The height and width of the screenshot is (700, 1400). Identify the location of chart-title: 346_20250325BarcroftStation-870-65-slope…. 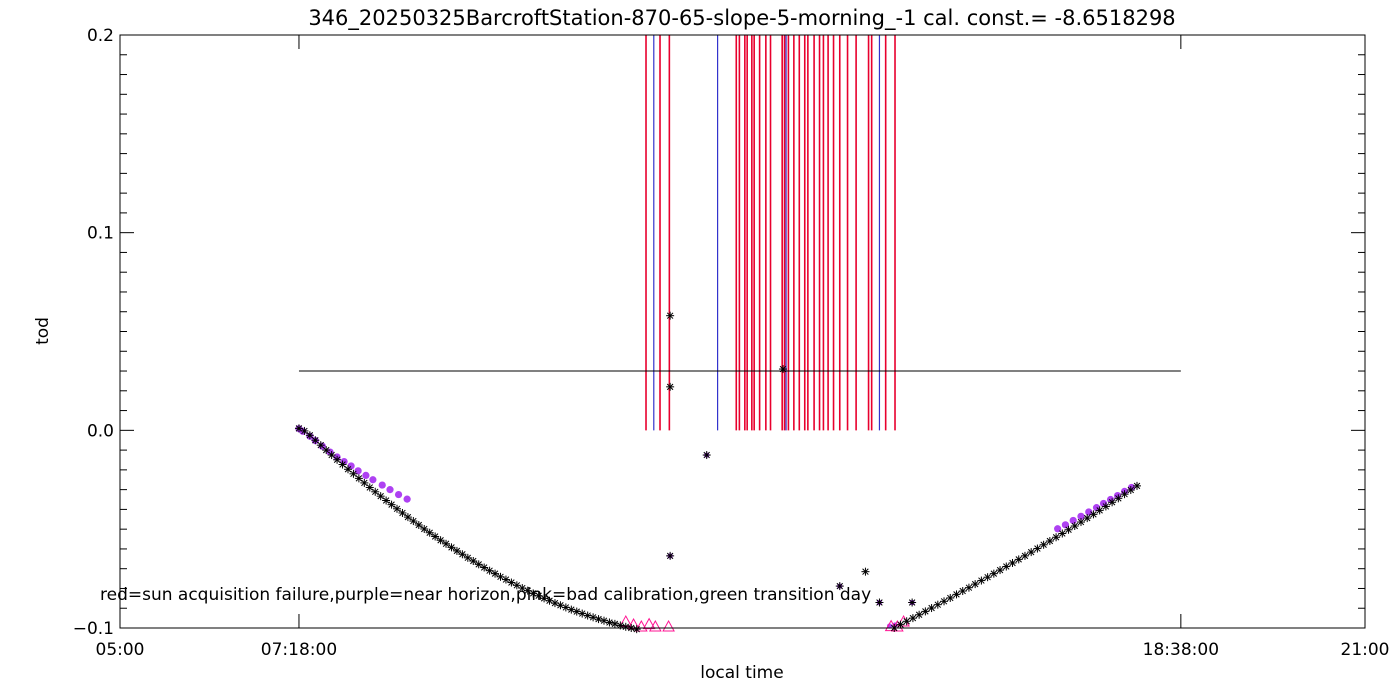
(741, 18).